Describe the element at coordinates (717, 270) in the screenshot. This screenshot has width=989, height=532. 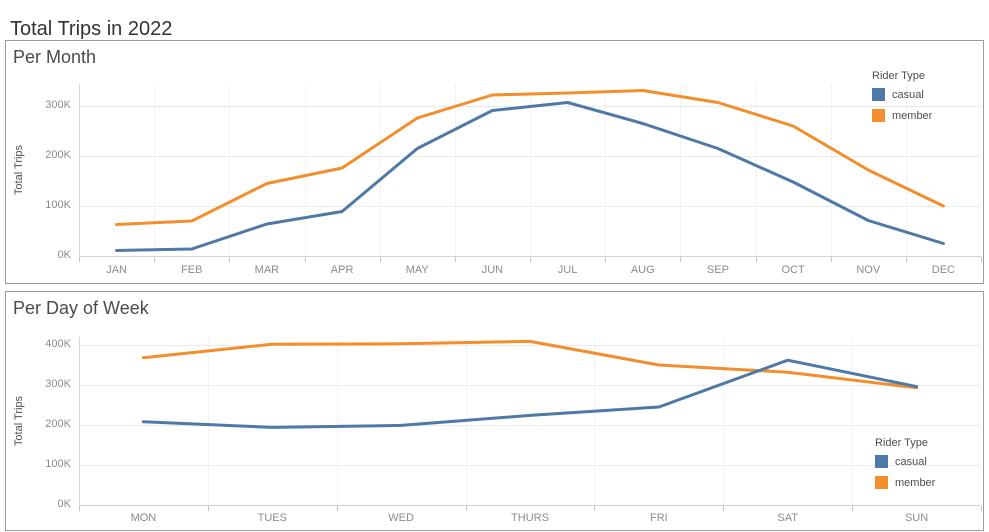
I see `x-tick-label: SEP` at that location.